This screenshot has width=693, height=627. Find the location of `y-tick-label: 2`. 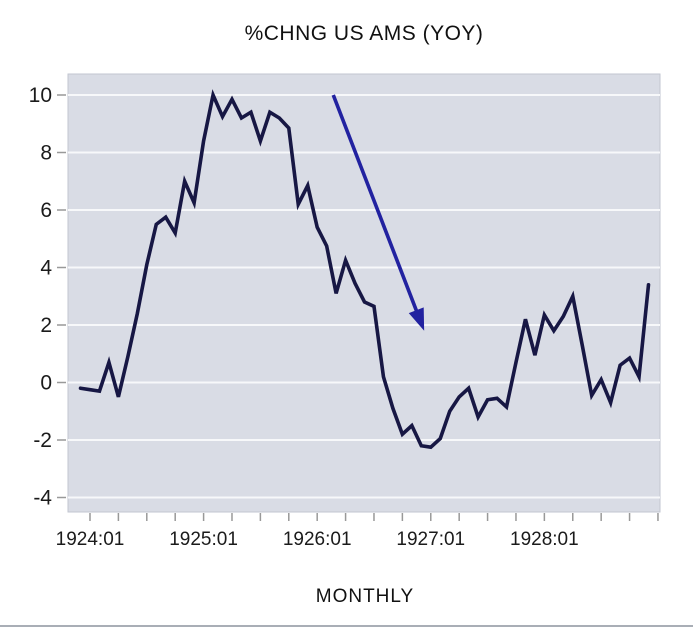

y-tick-label: 2 is located at coordinates (46, 325).